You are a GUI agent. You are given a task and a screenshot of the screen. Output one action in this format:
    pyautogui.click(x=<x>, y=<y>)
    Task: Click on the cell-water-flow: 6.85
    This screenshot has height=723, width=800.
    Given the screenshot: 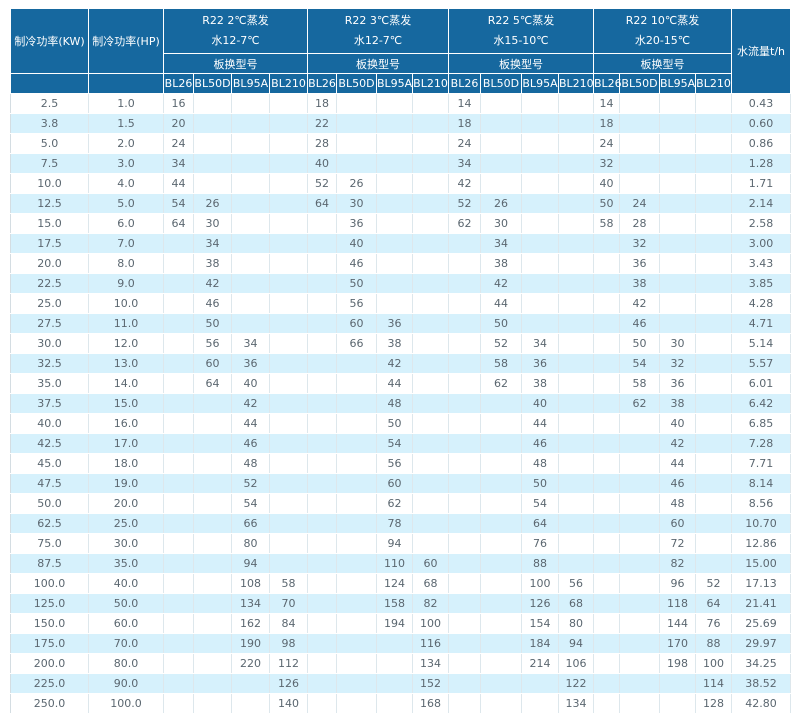 What is the action you would take?
    pyautogui.click(x=761, y=423)
    